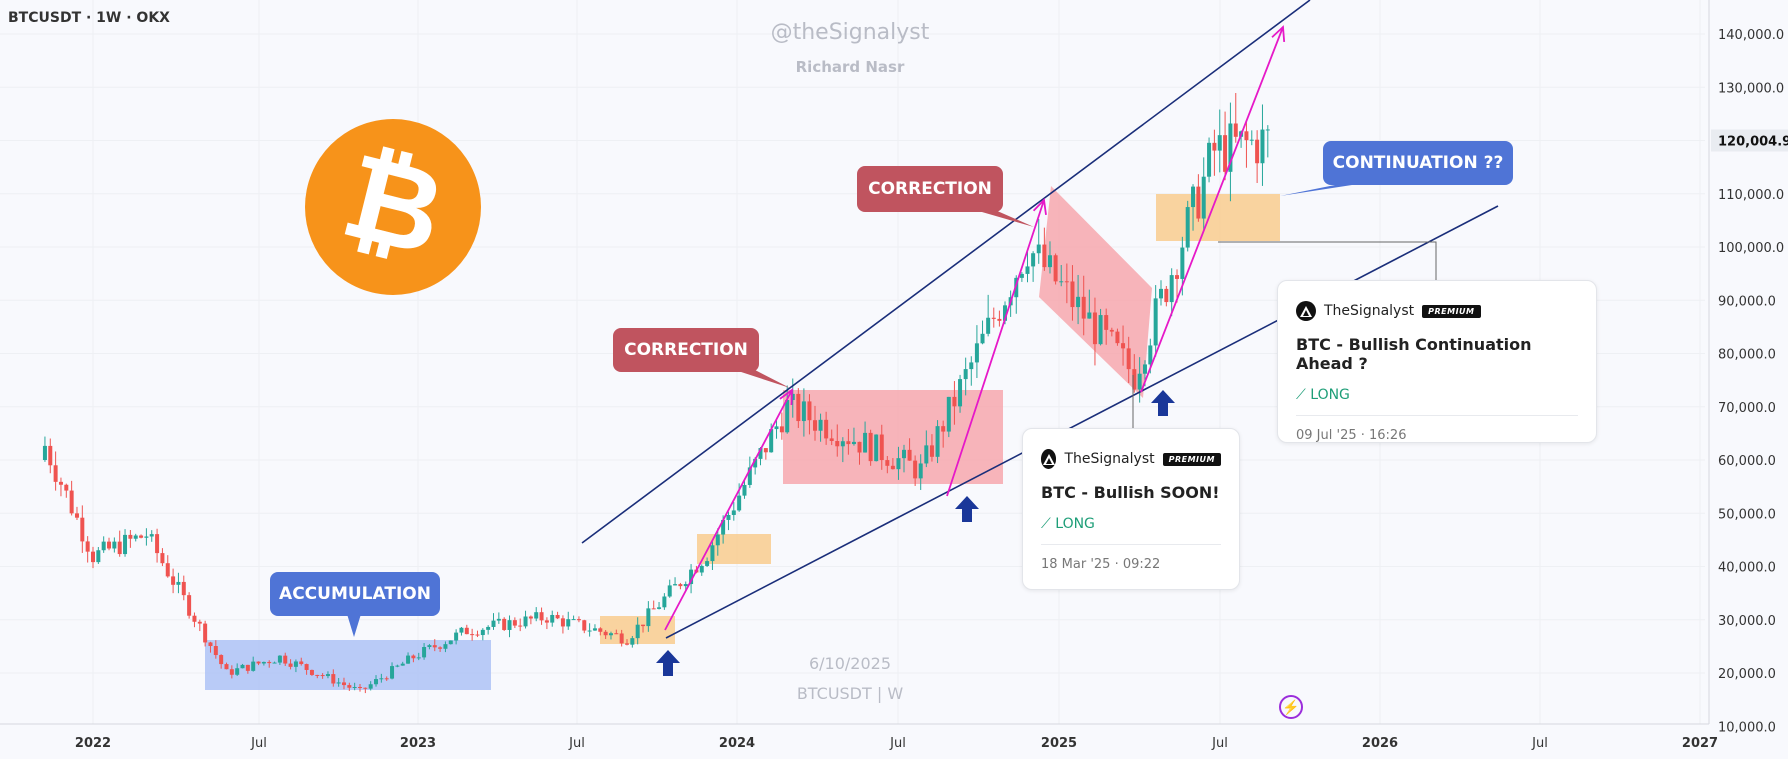  Describe the element at coordinates (1747, 621) in the screenshot. I see `price-tick-label: 30,000.0` at that location.